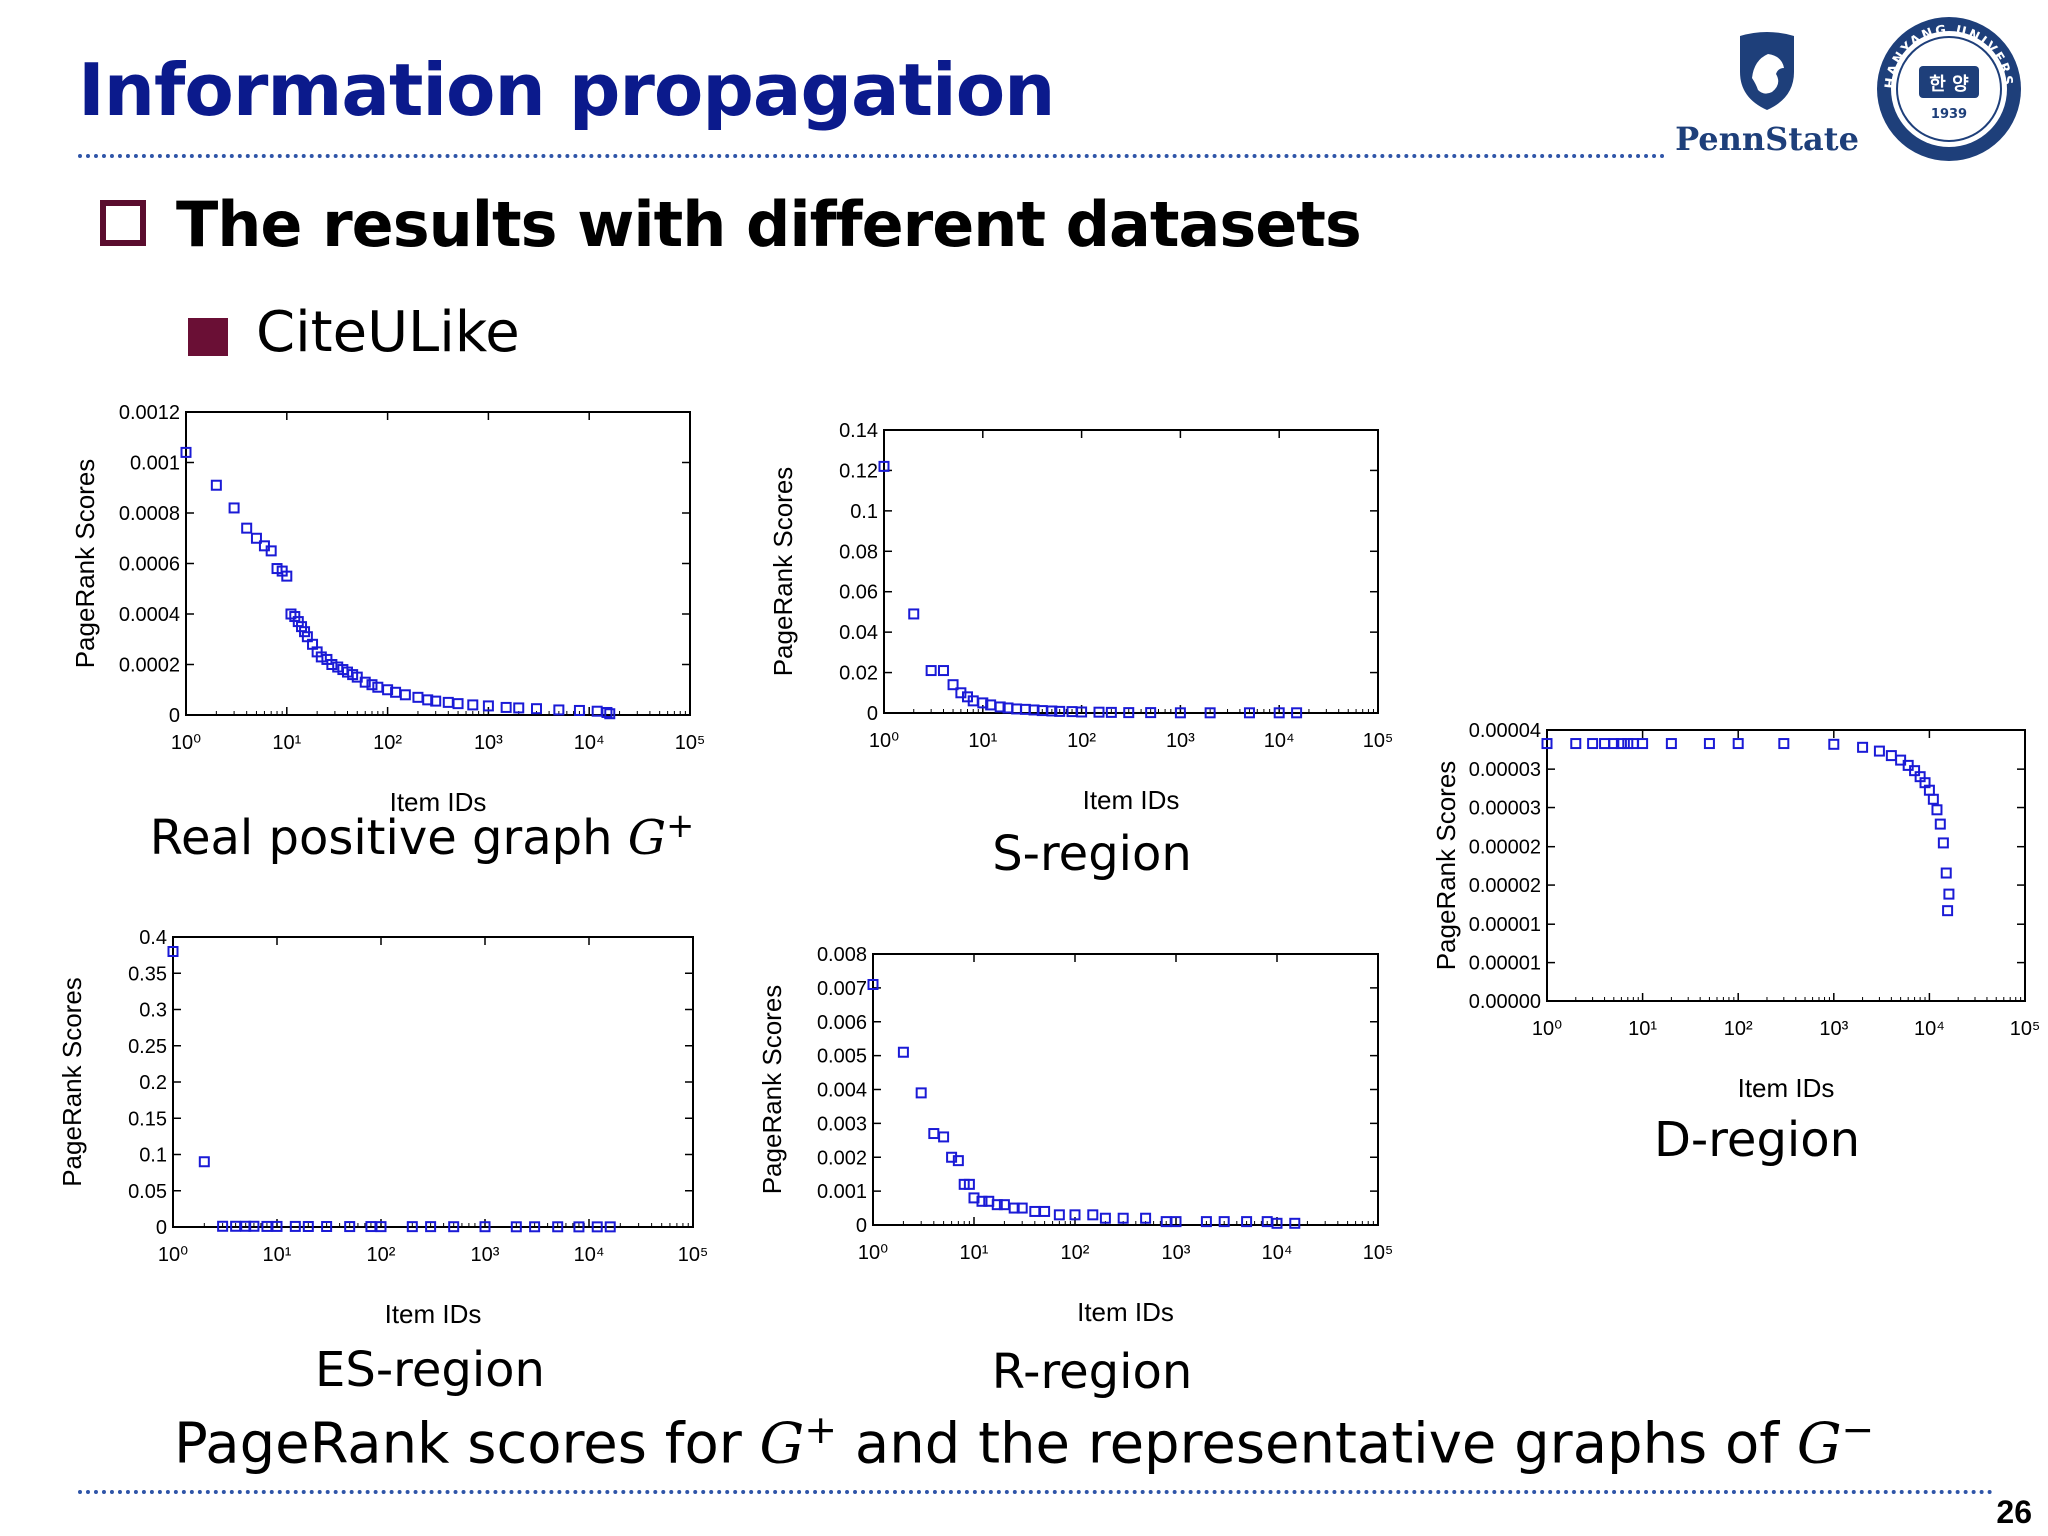 The image size is (2048, 1536). What do you see at coordinates (842, 1158) in the screenshot?
I see `y-tick-label: 0.002` at bounding box center [842, 1158].